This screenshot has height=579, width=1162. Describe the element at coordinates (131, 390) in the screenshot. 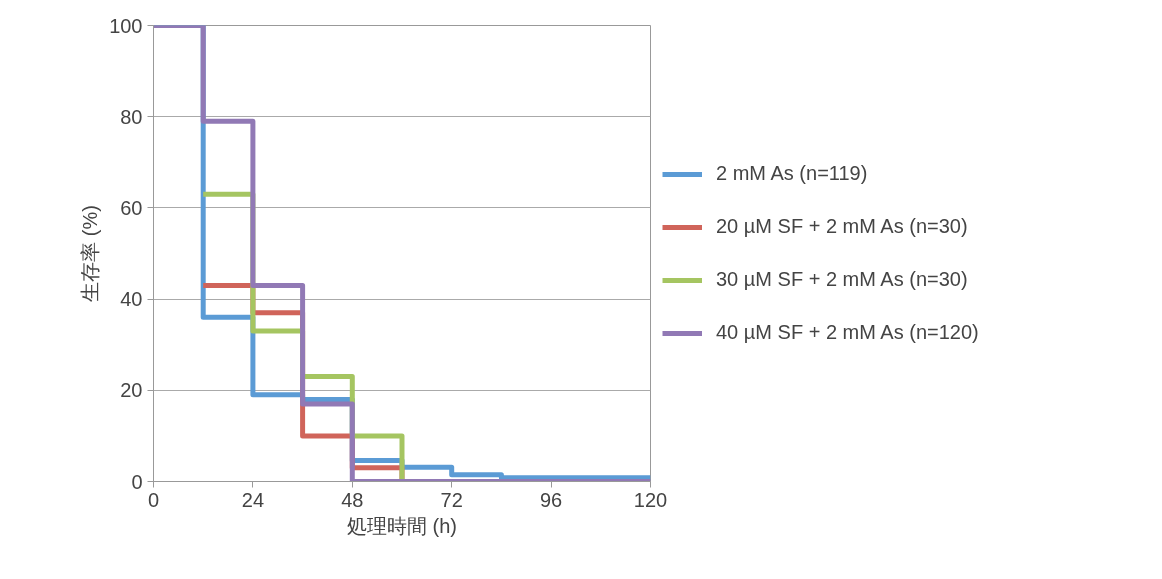

I see `y-tick-label: 20` at that location.